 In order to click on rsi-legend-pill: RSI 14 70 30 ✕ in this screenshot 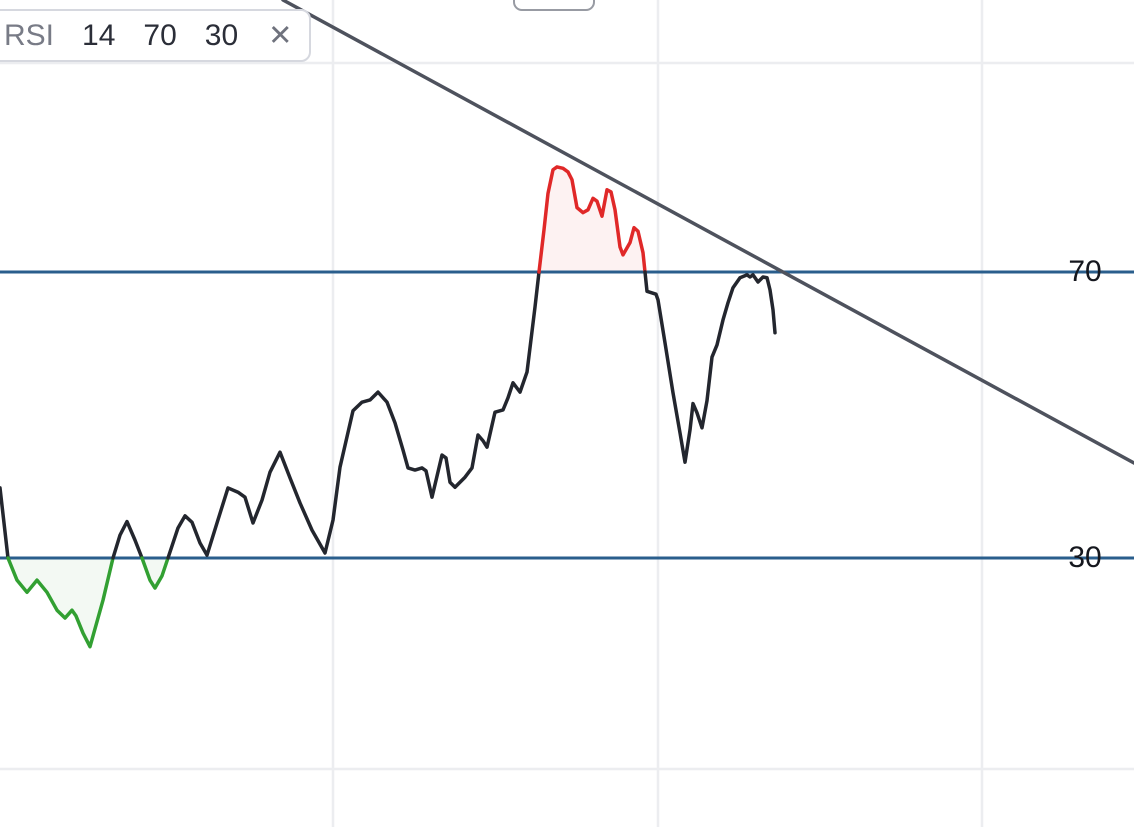, I will do `click(156, 35)`.